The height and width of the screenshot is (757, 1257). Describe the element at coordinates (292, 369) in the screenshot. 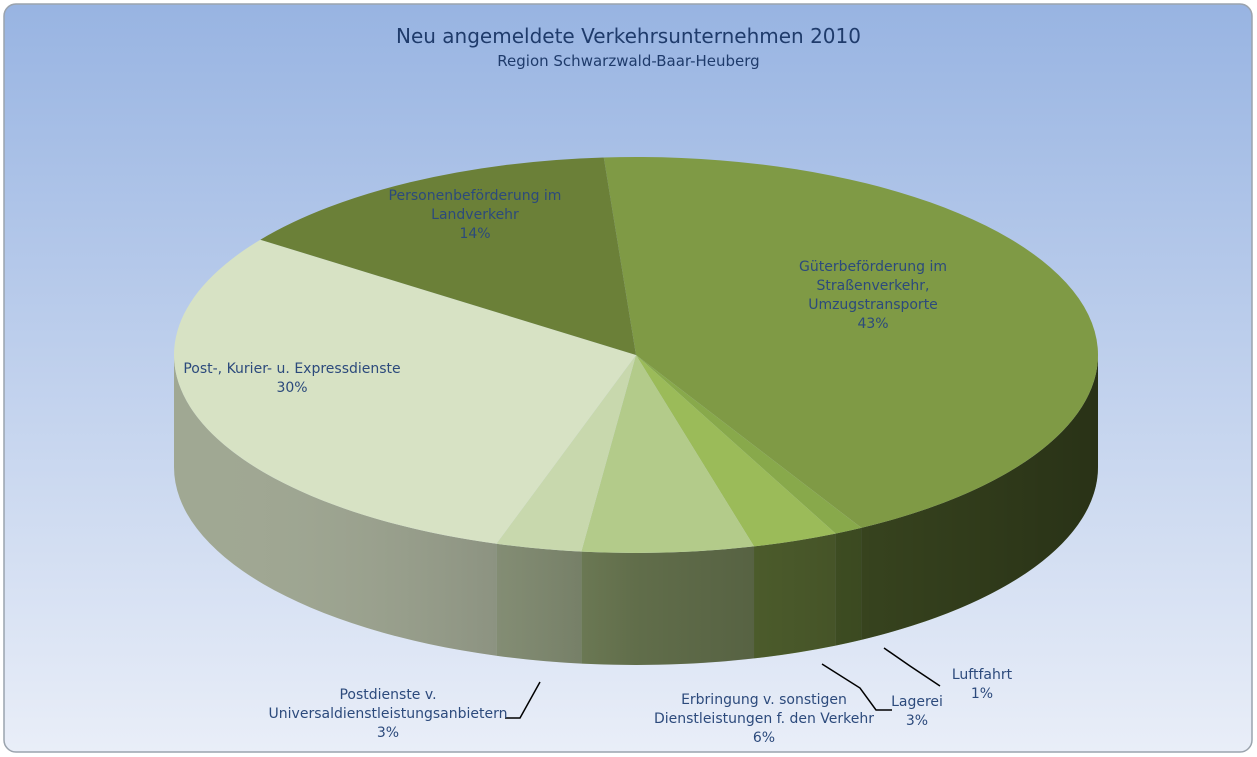

I see `category-label: Post-, Kurier- u. Expressdienste` at that location.